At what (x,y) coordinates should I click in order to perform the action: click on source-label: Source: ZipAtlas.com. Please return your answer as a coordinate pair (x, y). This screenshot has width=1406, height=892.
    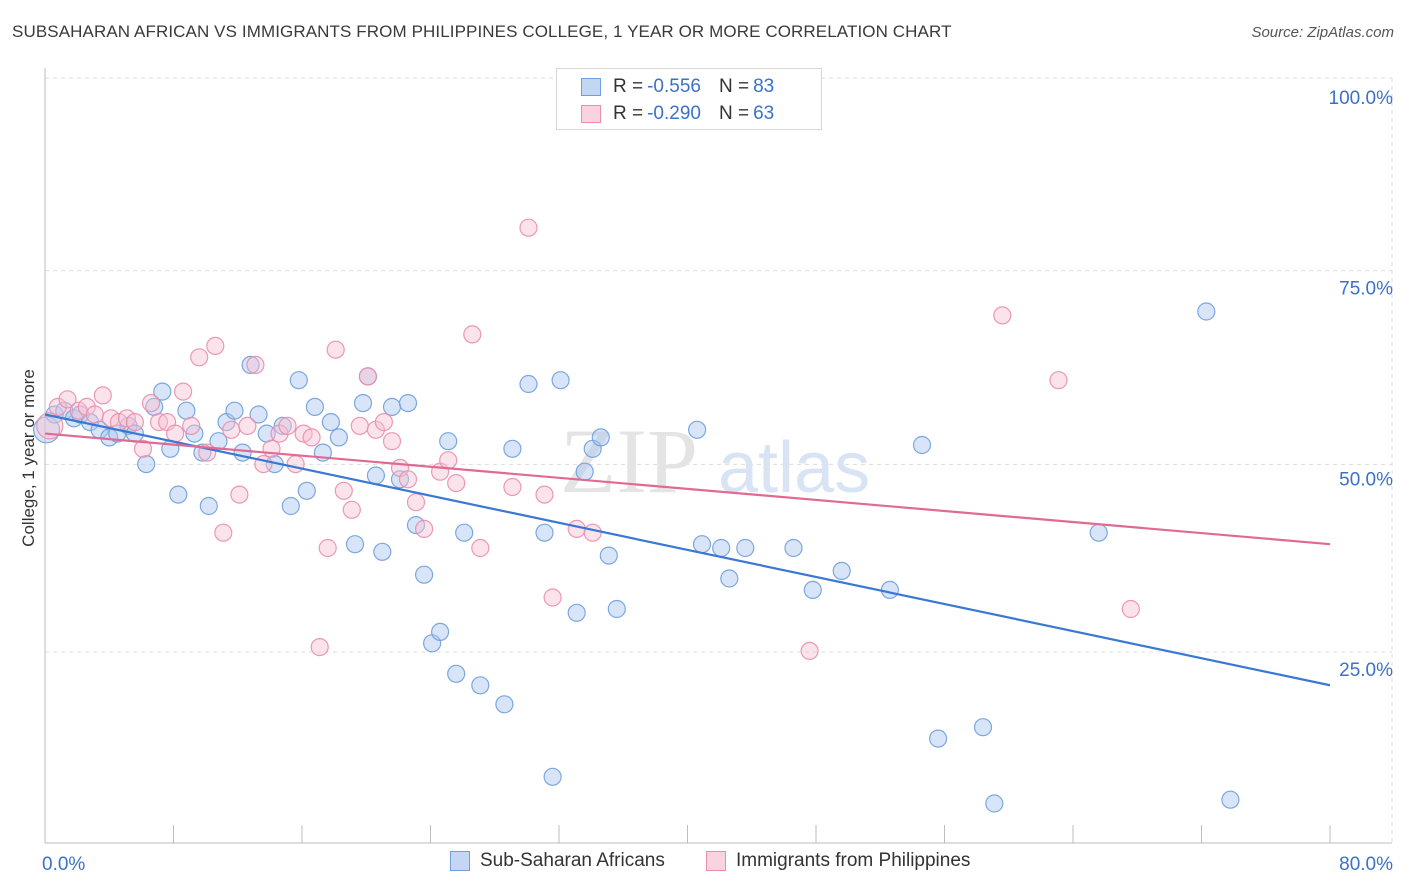
    Looking at the image, I should click on (1322, 32).